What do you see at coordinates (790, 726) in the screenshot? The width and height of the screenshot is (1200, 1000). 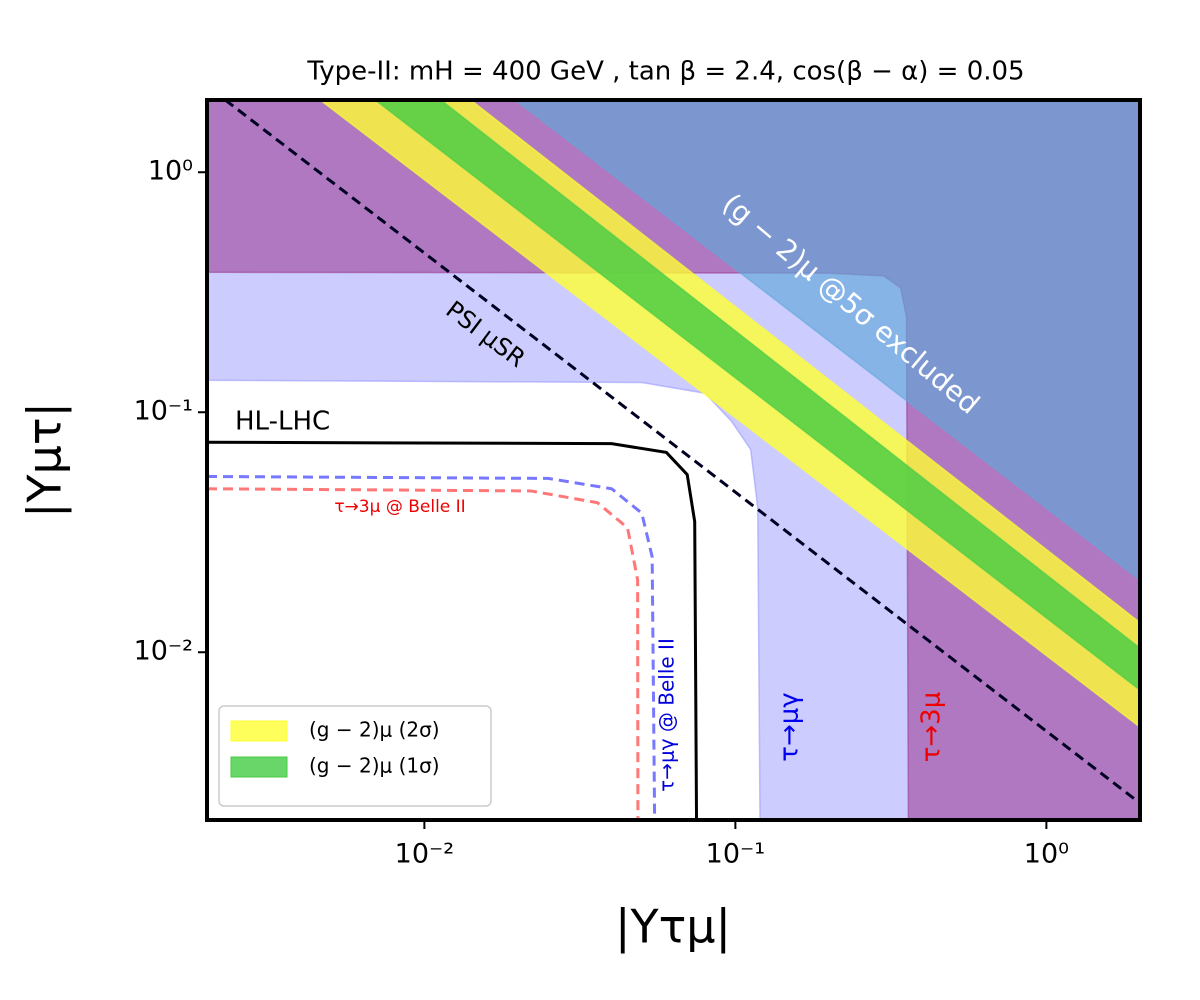 I see `annotation: τ→μγ` at bounding box center [790, 726].